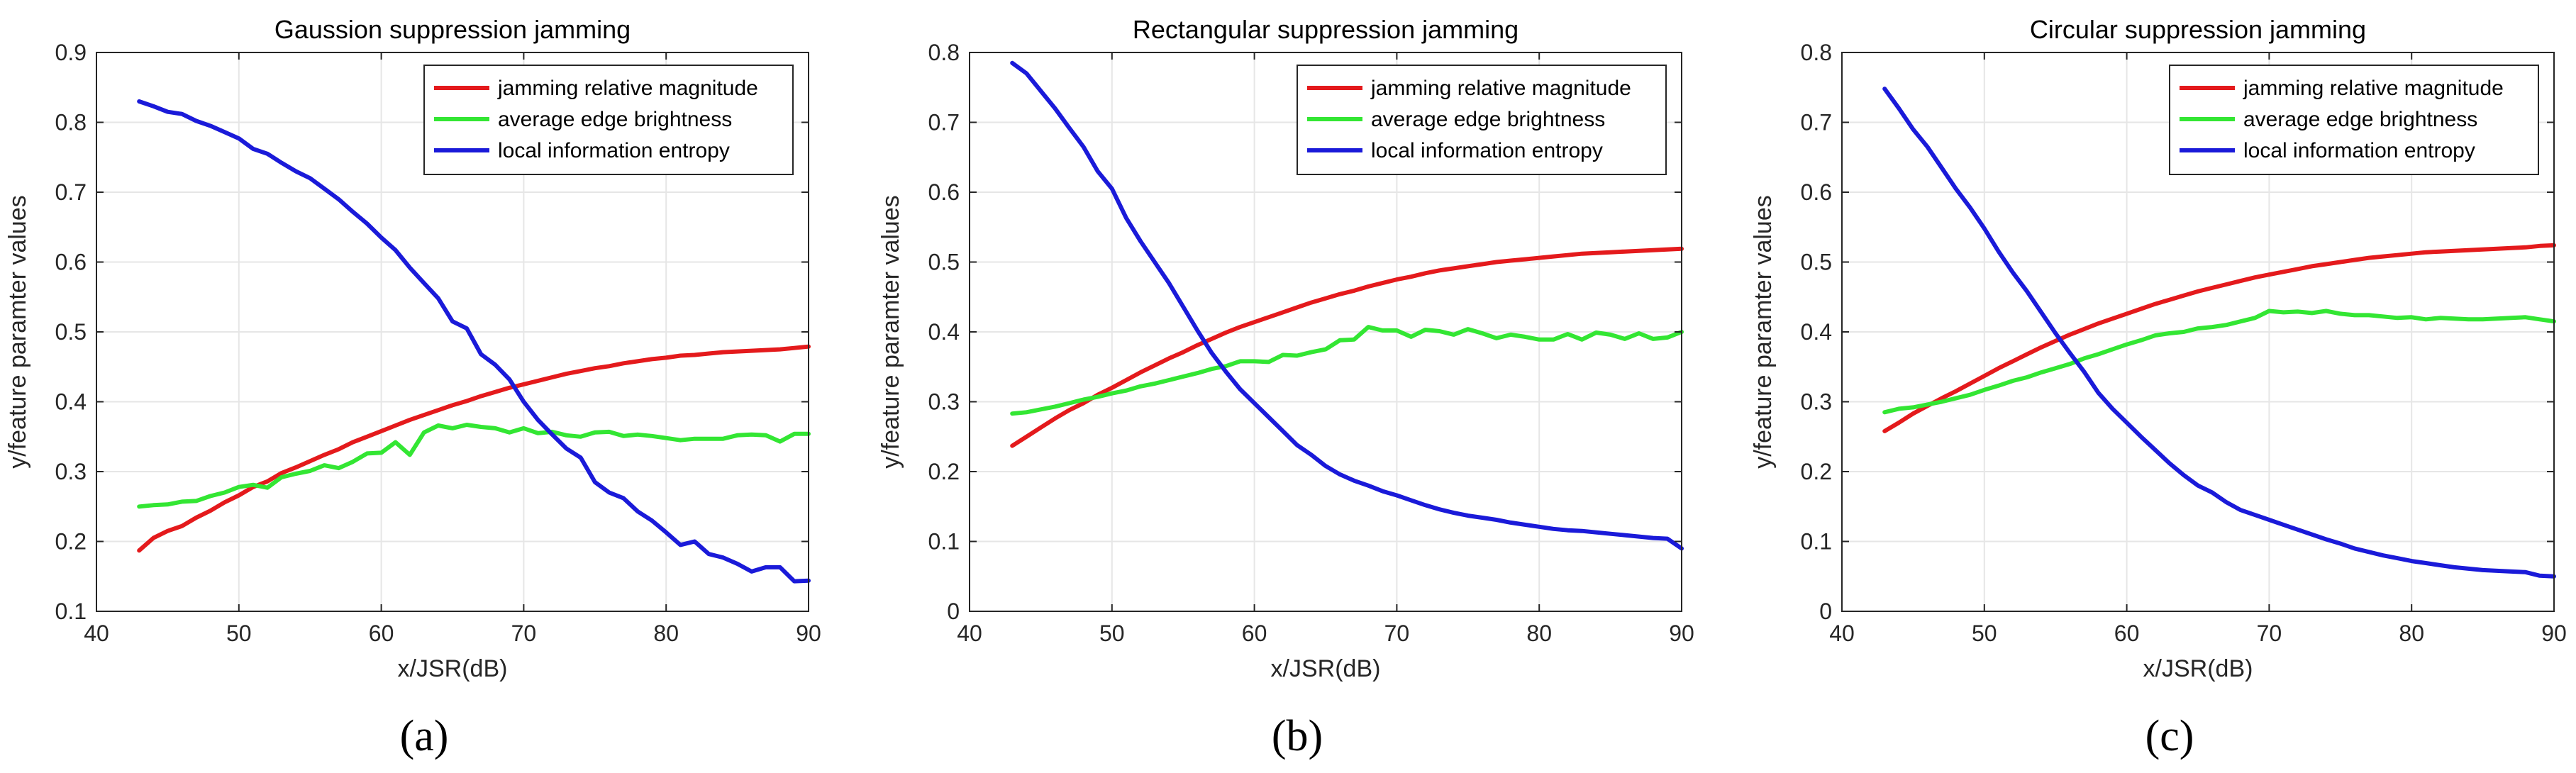  What do you see at coordinates (71, 52) in the screenshot?
I see `y-tick-label: 0.9` at bounding box center [71, 52].